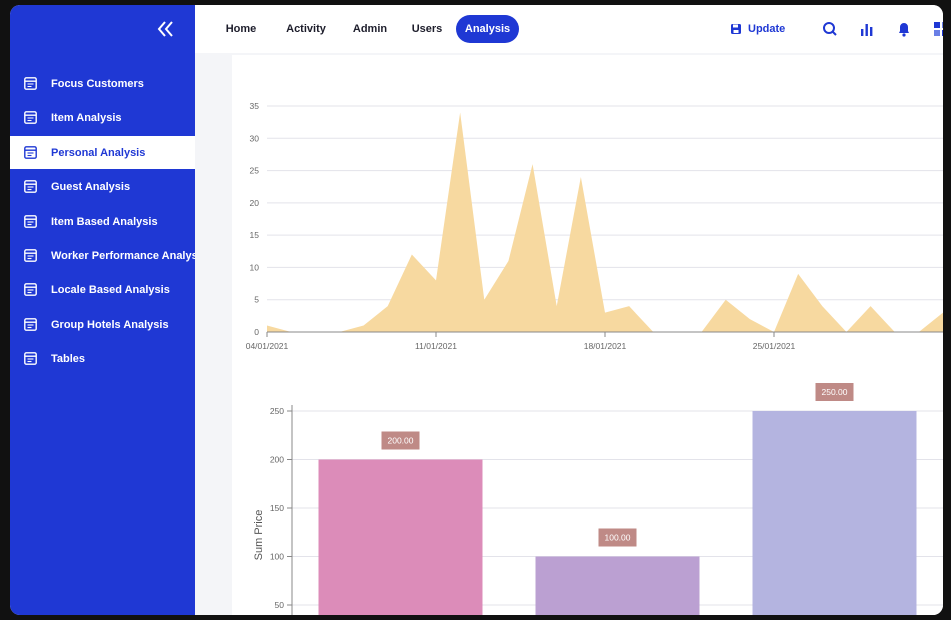  Describe the element at coordinates (306, 29) in the screenshot. I see `nav-activity: Activity` at that location.